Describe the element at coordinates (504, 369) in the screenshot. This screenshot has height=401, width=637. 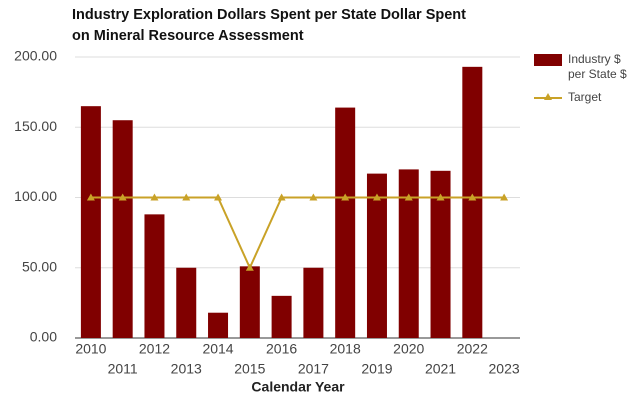
I see `x-tick-label: 2023` at that location.